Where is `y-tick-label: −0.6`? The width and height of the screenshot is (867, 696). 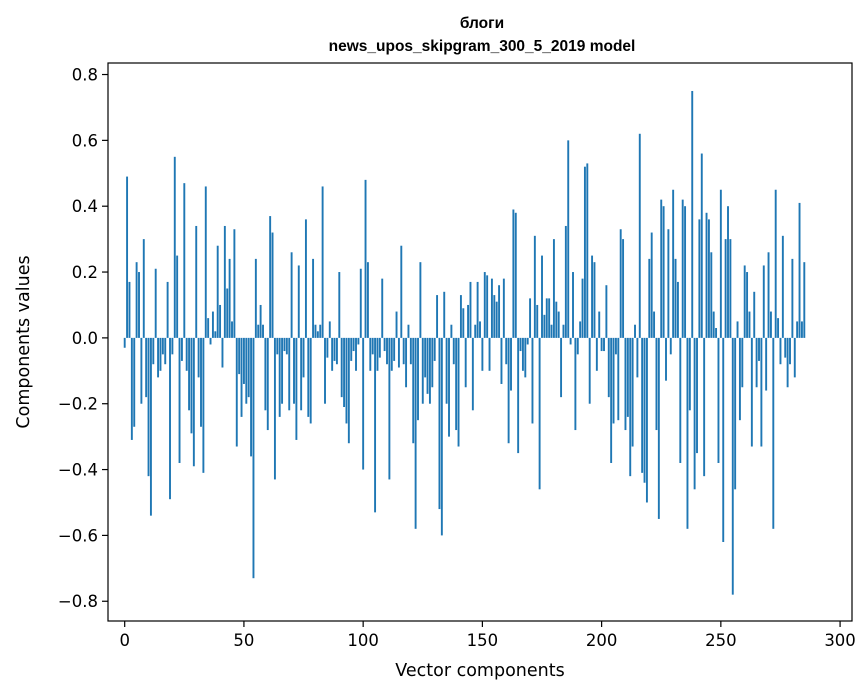
y-tick-label: −0.6 is located at coordinates (78, 535).